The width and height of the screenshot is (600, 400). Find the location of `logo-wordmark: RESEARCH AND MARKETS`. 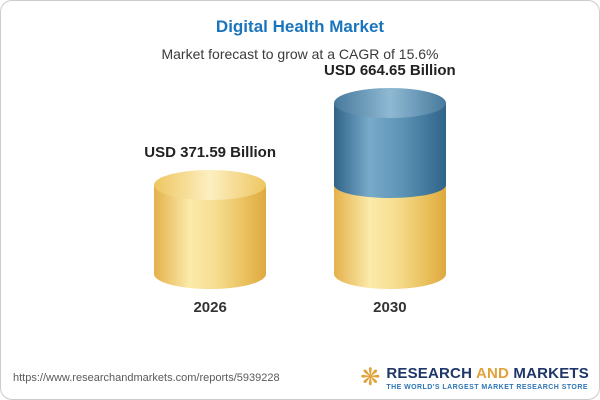

logo-wordmark: RESEARCH AND MARKETS is located at coordinates (487, 373).